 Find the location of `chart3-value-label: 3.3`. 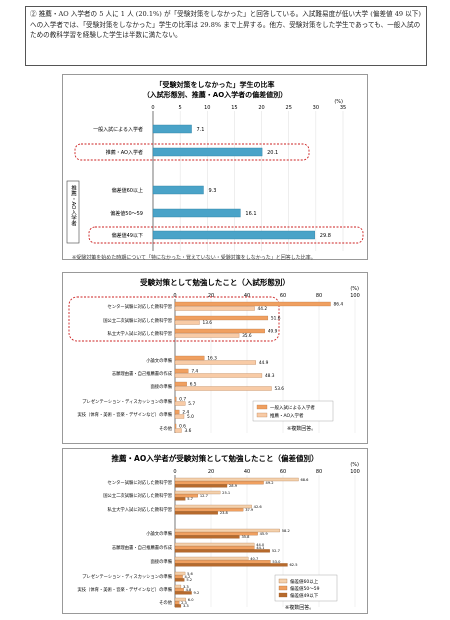

chart3-value-label: 3.3 is located at coordinates (186, 606).